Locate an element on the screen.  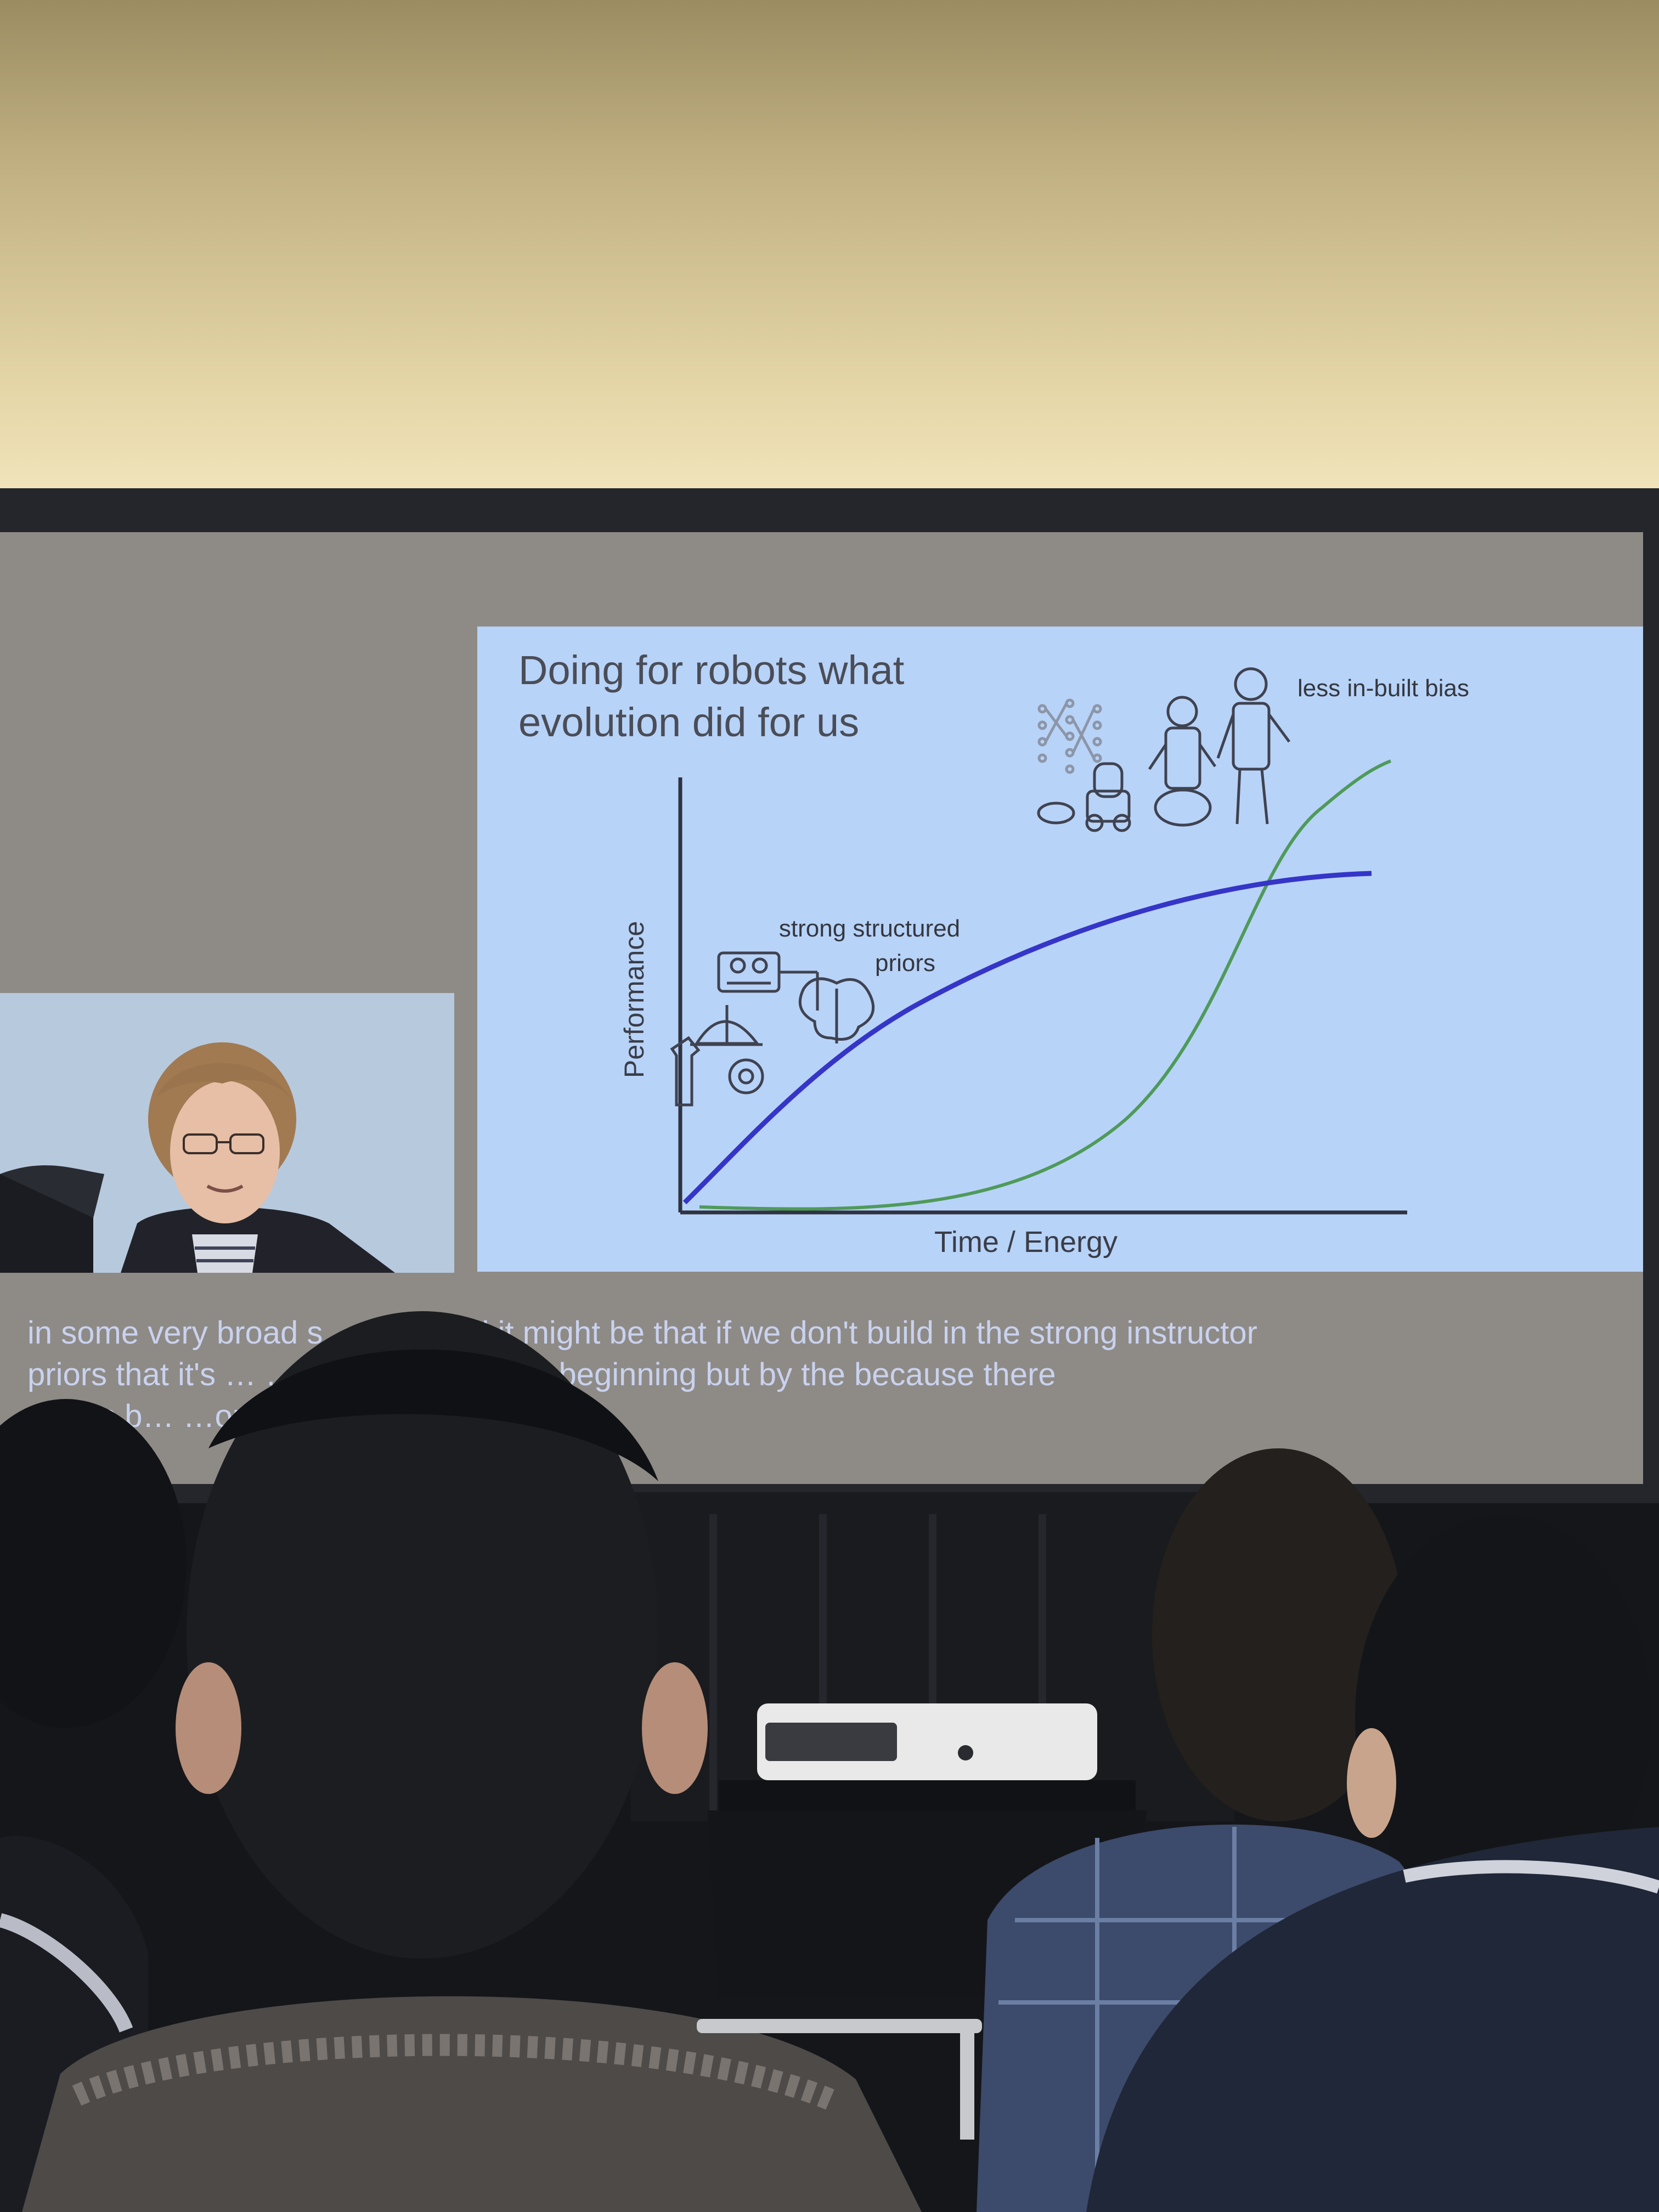
toolbox-robot-icon is located at coordinates (768, 981).